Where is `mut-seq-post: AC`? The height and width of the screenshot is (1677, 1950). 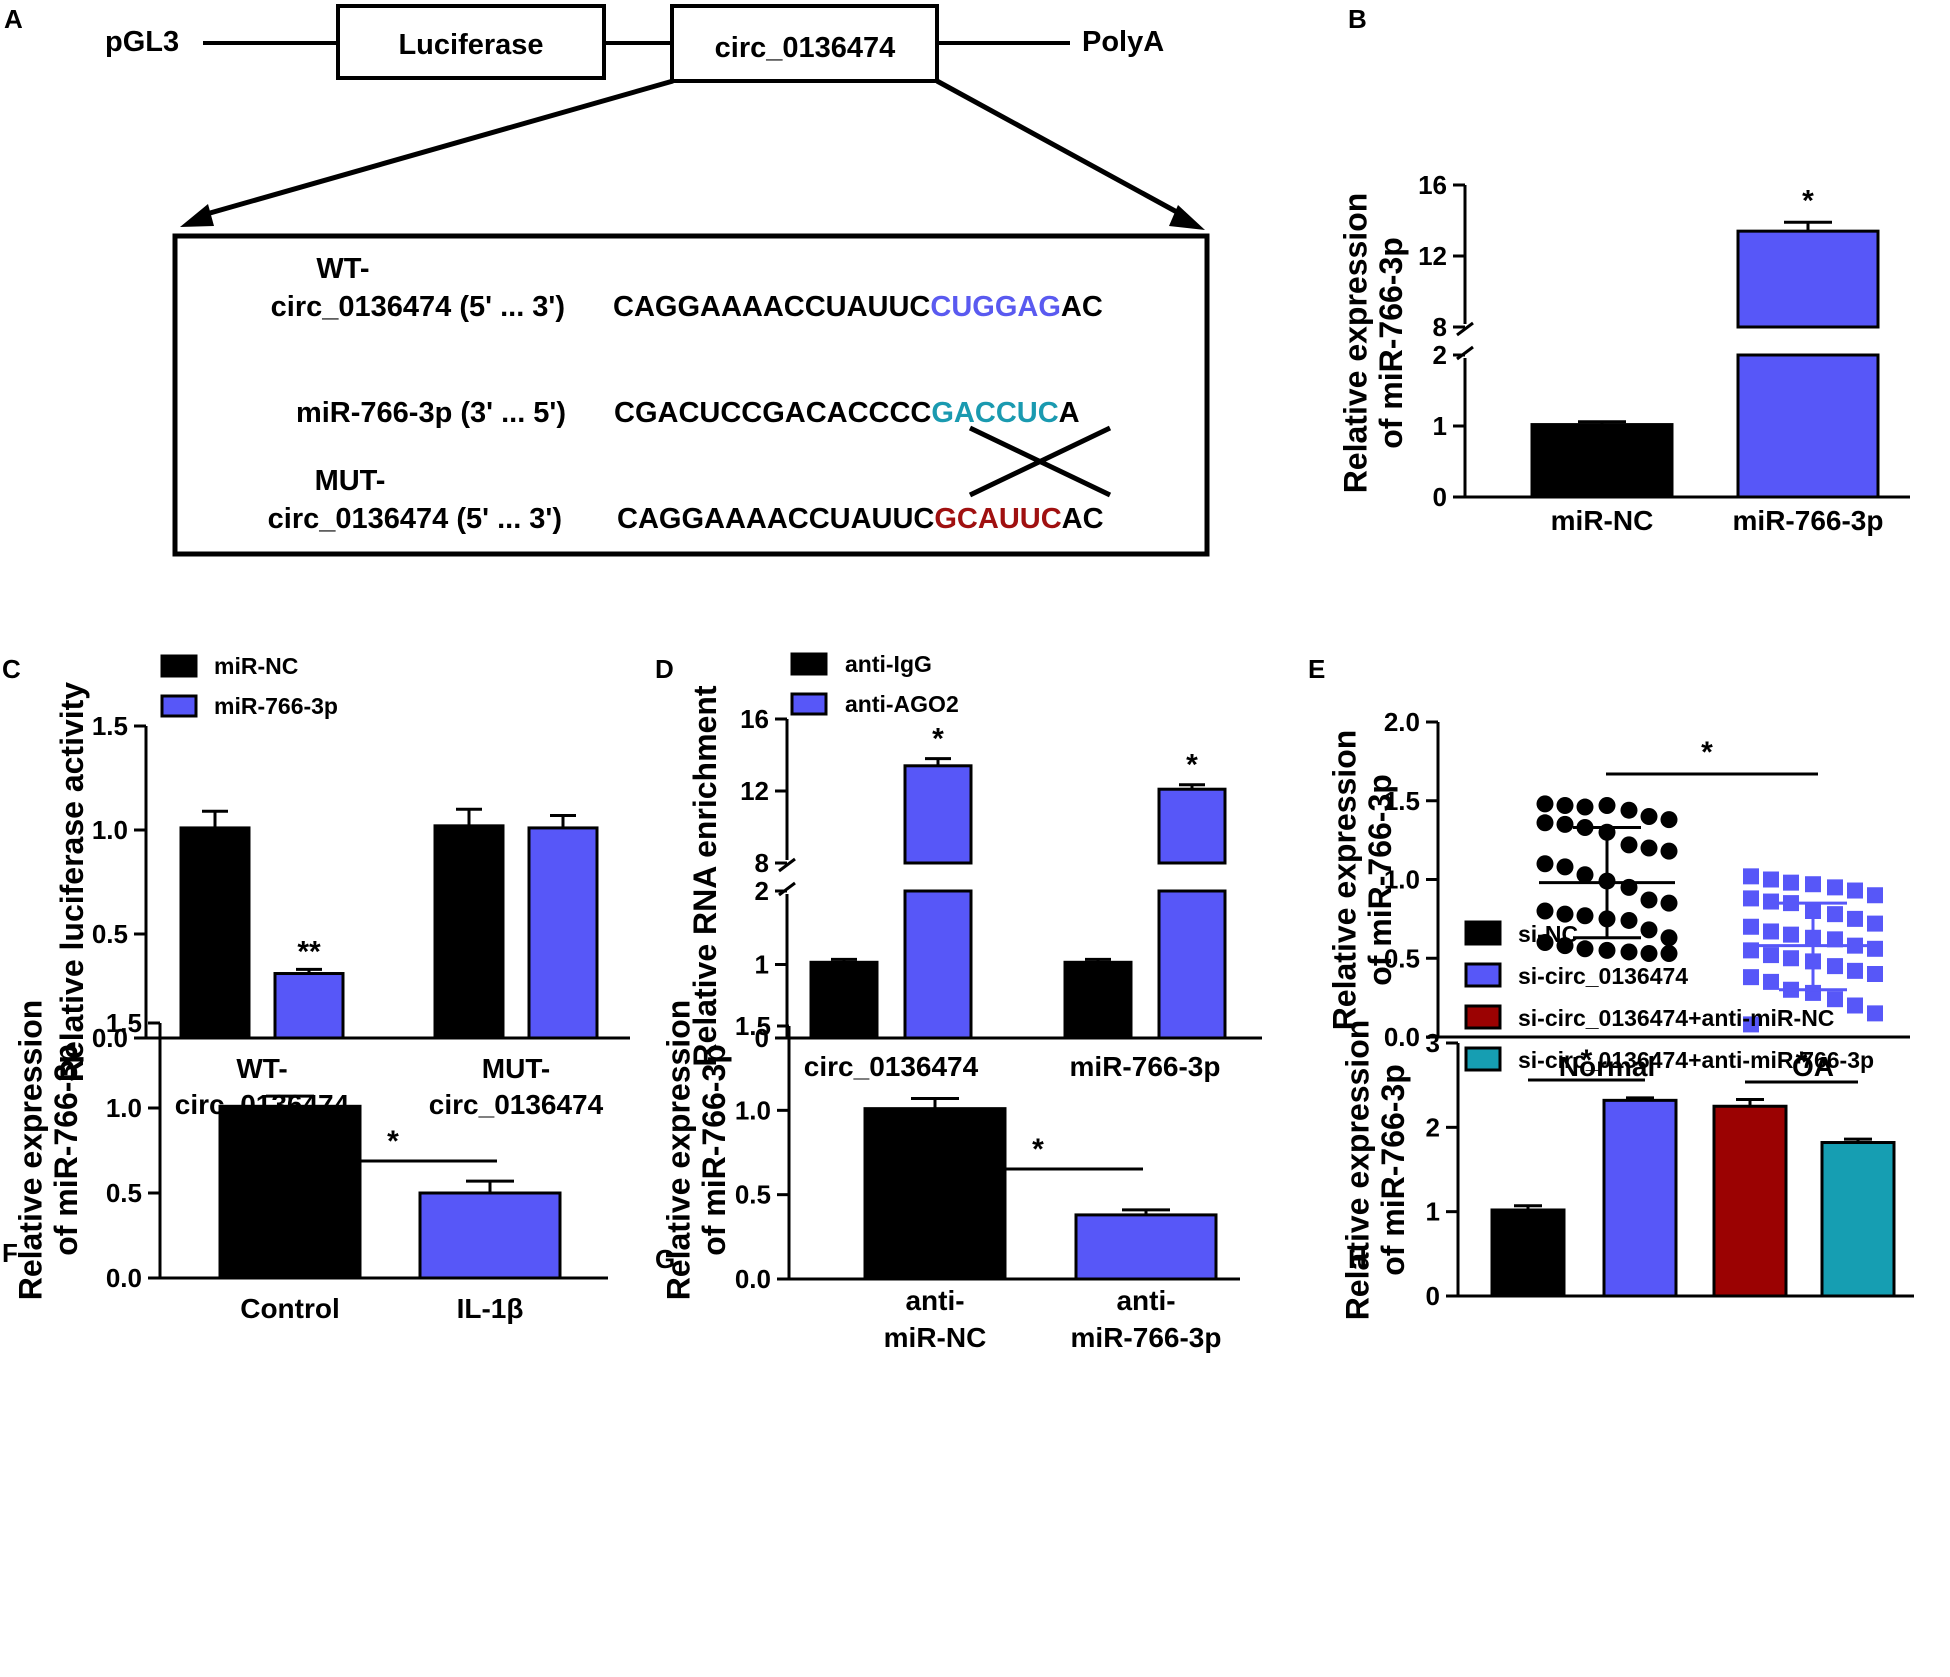 mut-seq-post: AC is located at coordinates (1083, 519).